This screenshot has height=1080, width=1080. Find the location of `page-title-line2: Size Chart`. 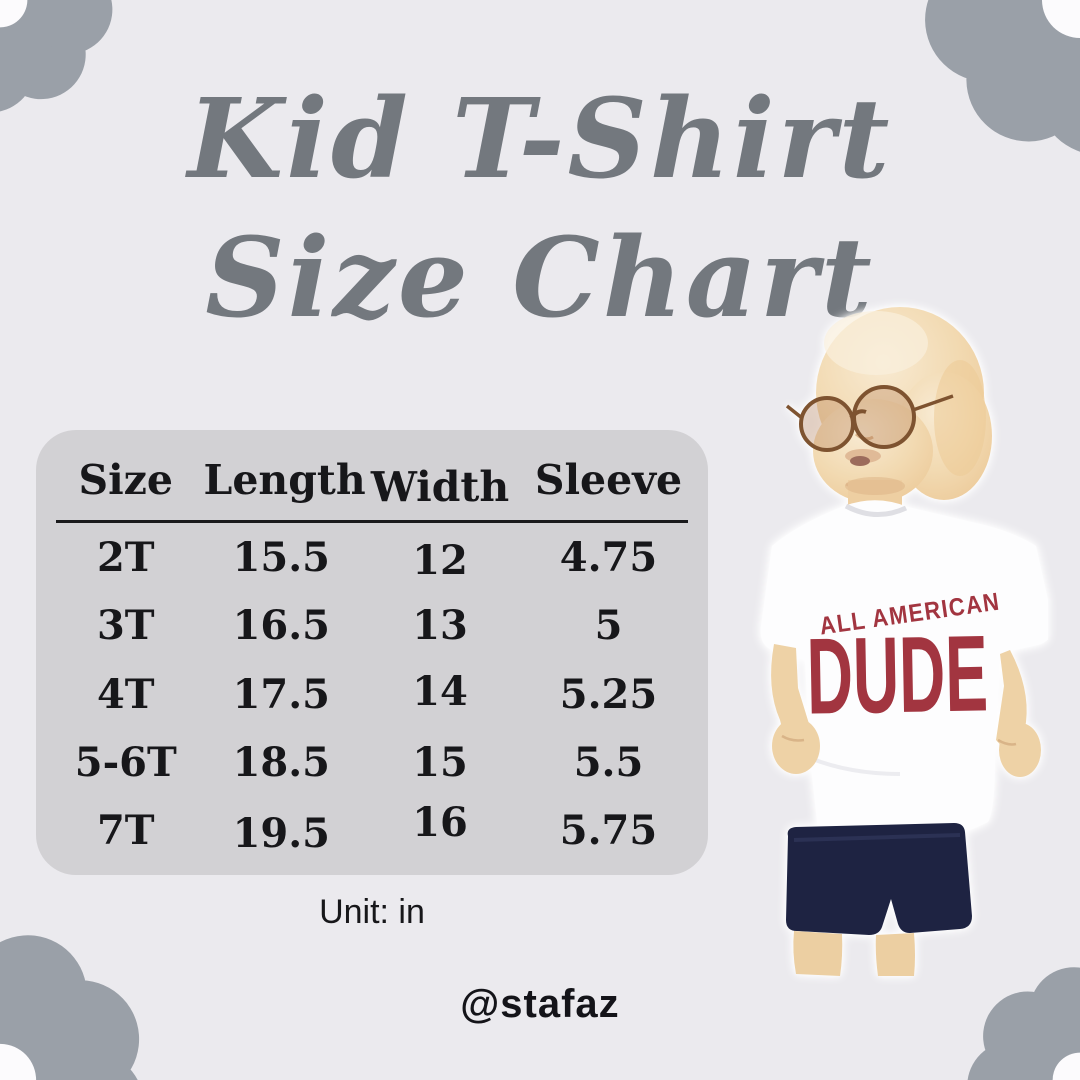

page-title-line2: Size Chart is located at coordinates (540, 277).